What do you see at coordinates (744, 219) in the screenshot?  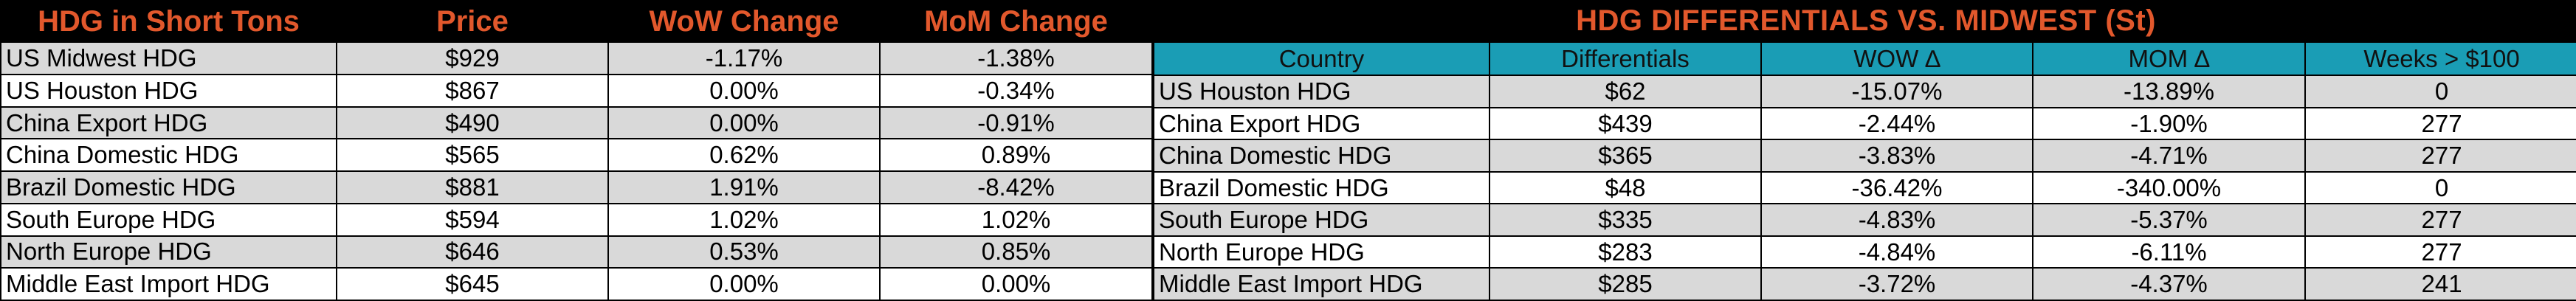 I see `wow-cell: 1.02%` at bounding box center [744, 219].